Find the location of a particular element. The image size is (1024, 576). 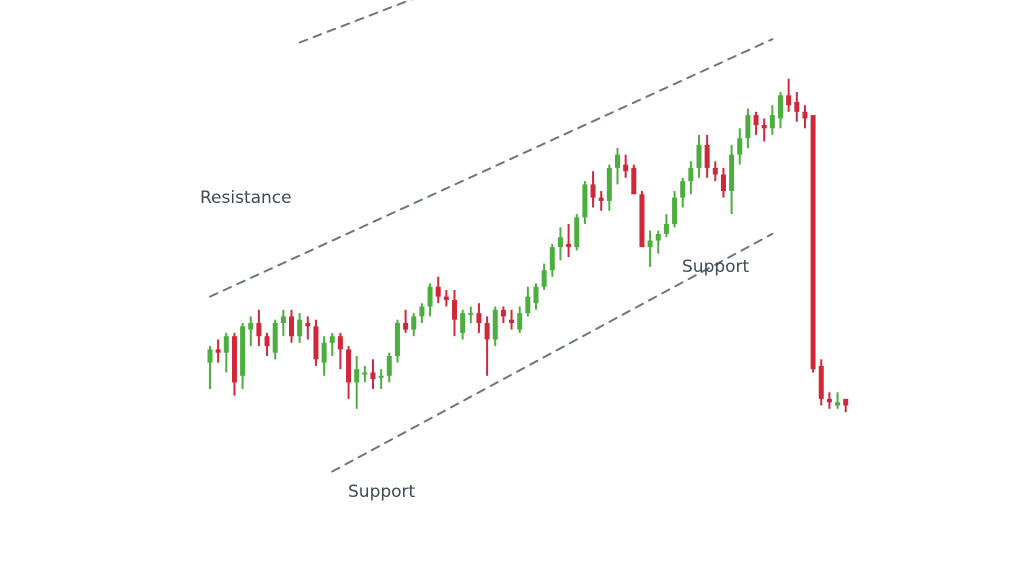

support-label-right: Support is located at coordinates (716, 267).